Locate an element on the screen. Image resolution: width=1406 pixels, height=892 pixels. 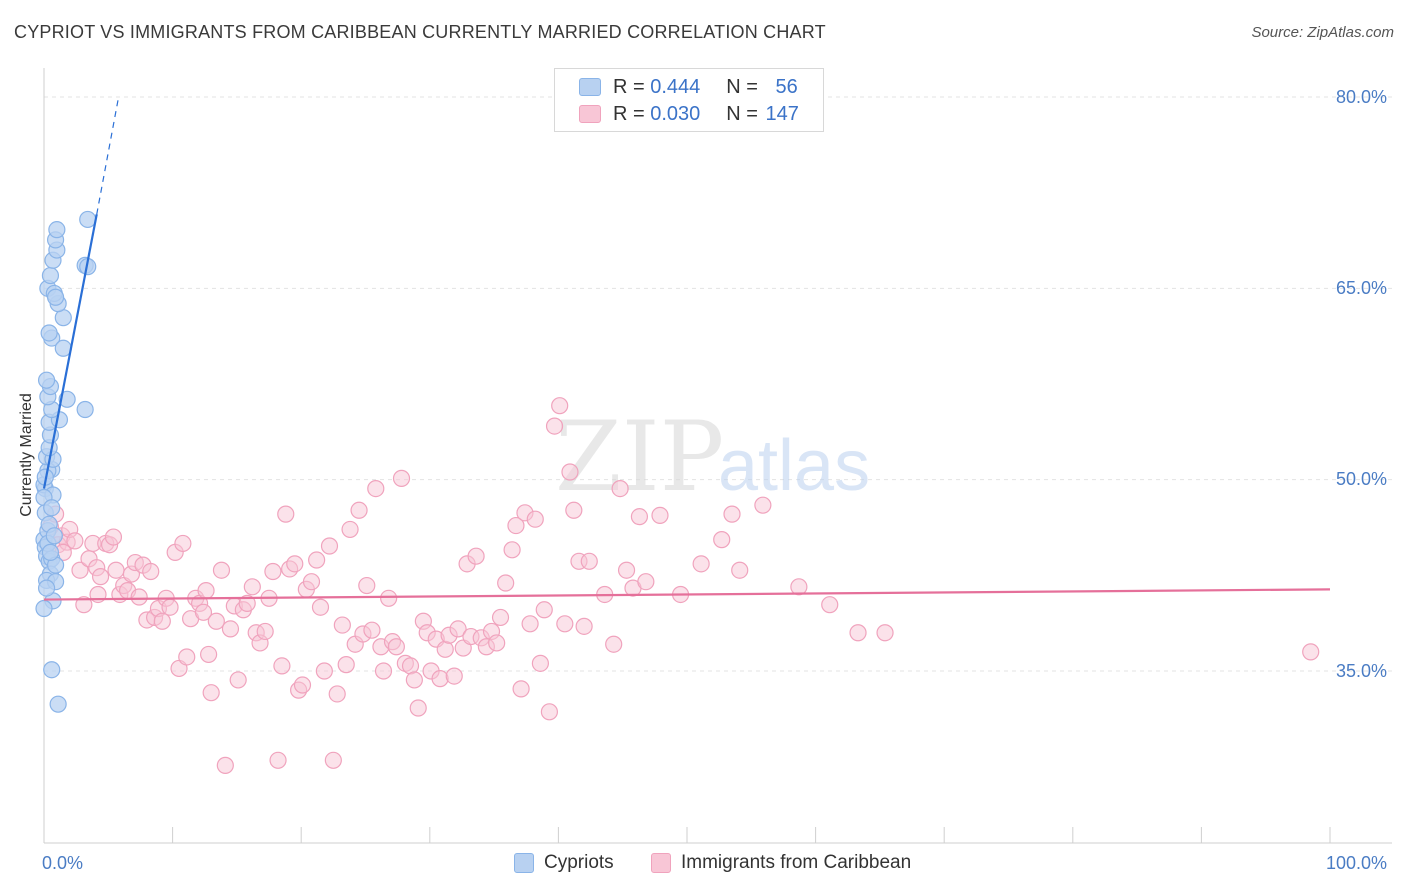
legend-swatch-pink is located at coordinates (590, 114).